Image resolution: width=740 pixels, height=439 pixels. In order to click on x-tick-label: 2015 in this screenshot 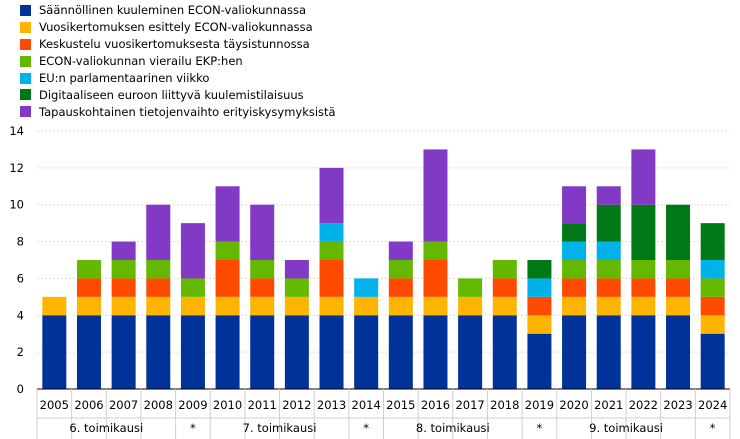, I will do `click(400, 405)`.